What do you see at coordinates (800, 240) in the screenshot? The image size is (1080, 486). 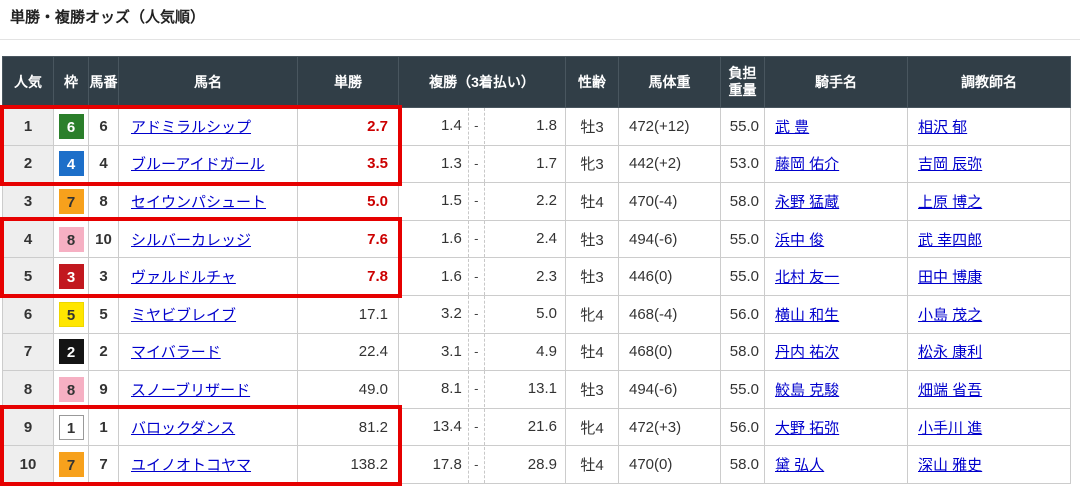 I see `jockey-link: 浜中 俊` at bounding box center [800, 240].